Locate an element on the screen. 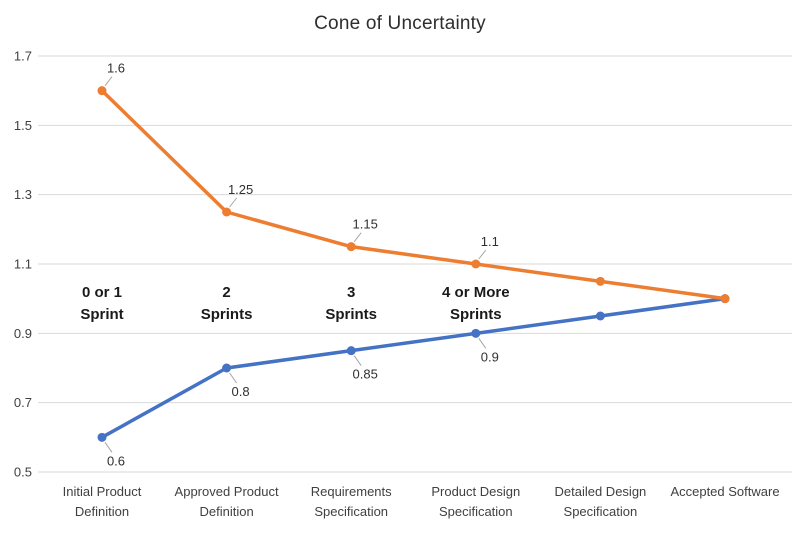 Image resolution: width=800 pixels, height=533 pixels. y-tick-label: 1.1 is located at coordinates (23, 264).